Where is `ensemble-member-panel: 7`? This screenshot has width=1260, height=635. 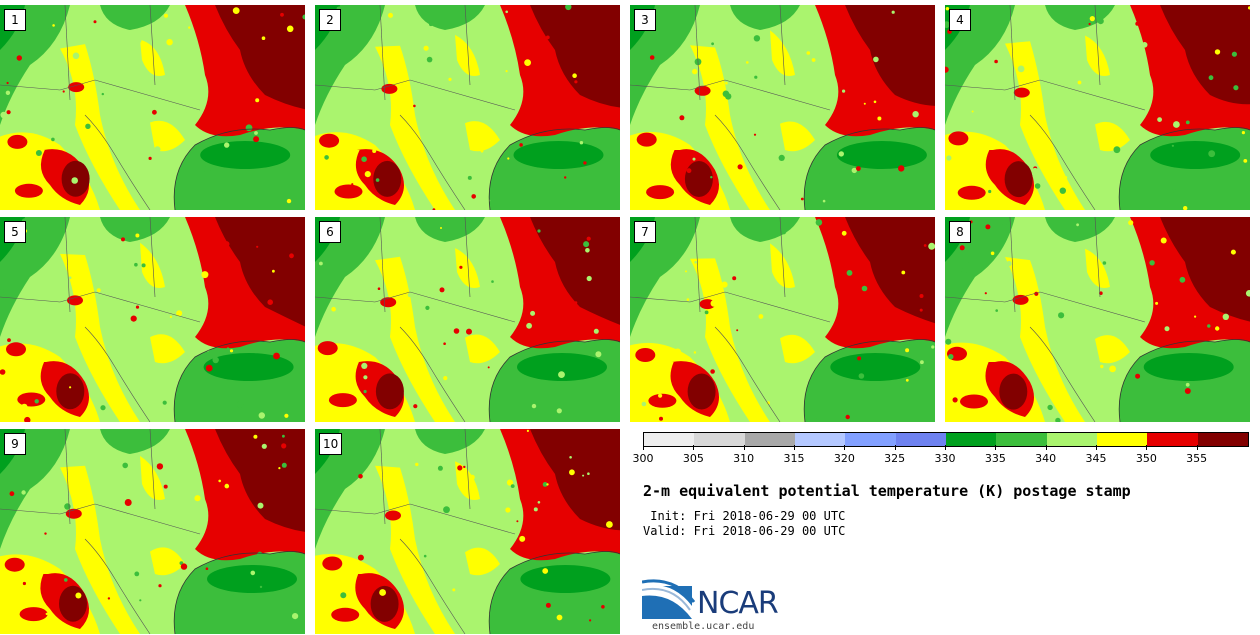 ensemble-member-panel: 7 is located at coordinates (782, 319).